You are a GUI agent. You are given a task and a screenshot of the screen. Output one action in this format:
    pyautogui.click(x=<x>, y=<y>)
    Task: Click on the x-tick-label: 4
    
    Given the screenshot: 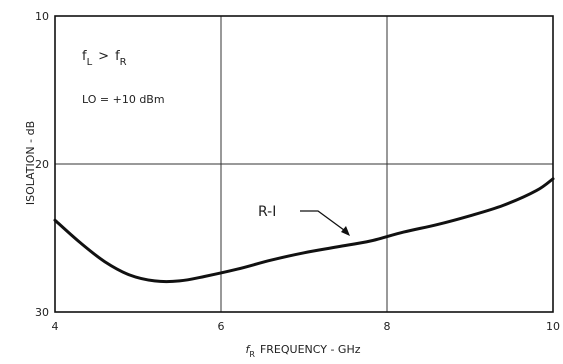 What is the action you would take?
    pyautogui.click(x=55, y=326)
    